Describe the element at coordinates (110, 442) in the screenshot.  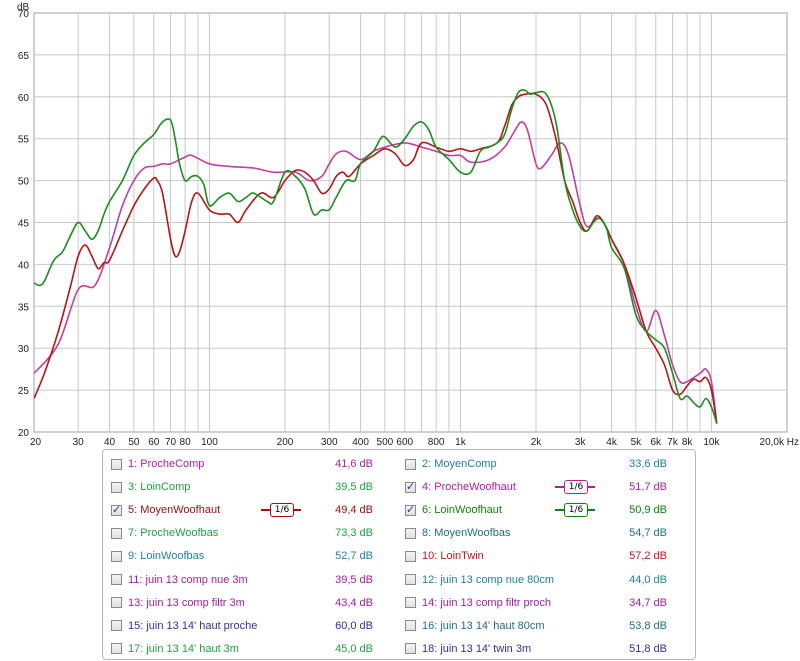
I see `x-tick-label: 40` at that location.